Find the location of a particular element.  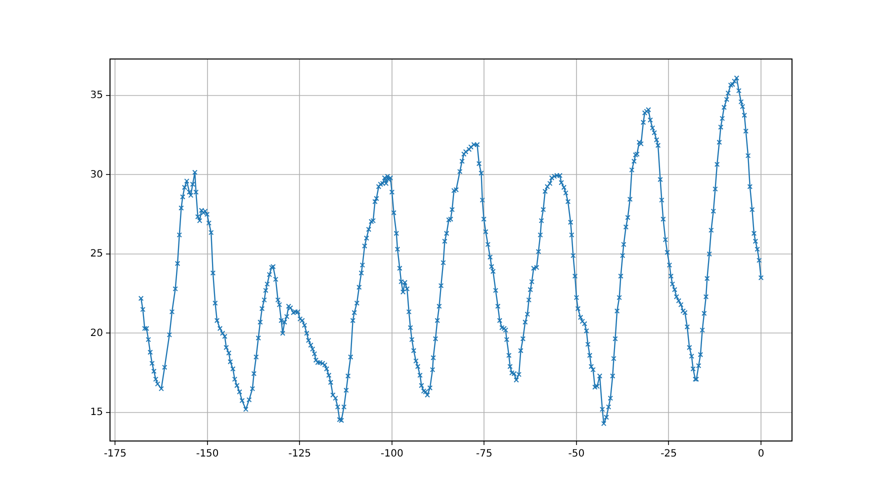

y-tick-label: 25 is located at coordinates (96, 254).